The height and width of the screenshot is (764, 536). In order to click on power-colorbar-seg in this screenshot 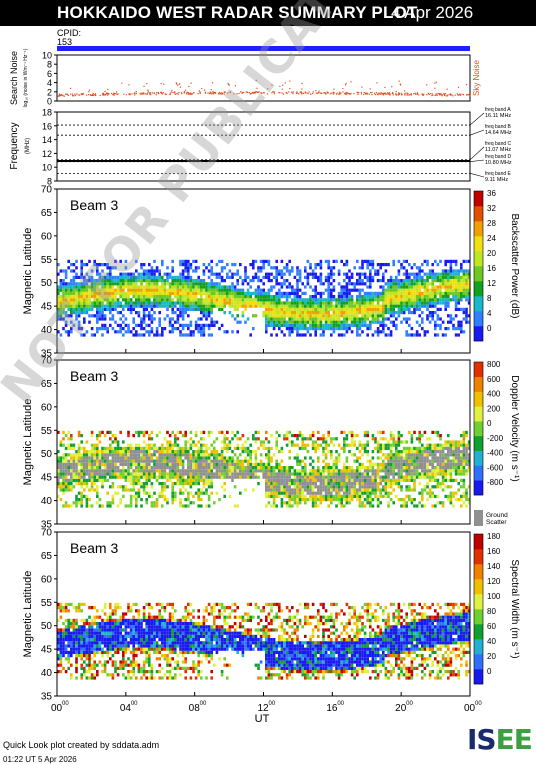, I will do `click(478, 303)`.